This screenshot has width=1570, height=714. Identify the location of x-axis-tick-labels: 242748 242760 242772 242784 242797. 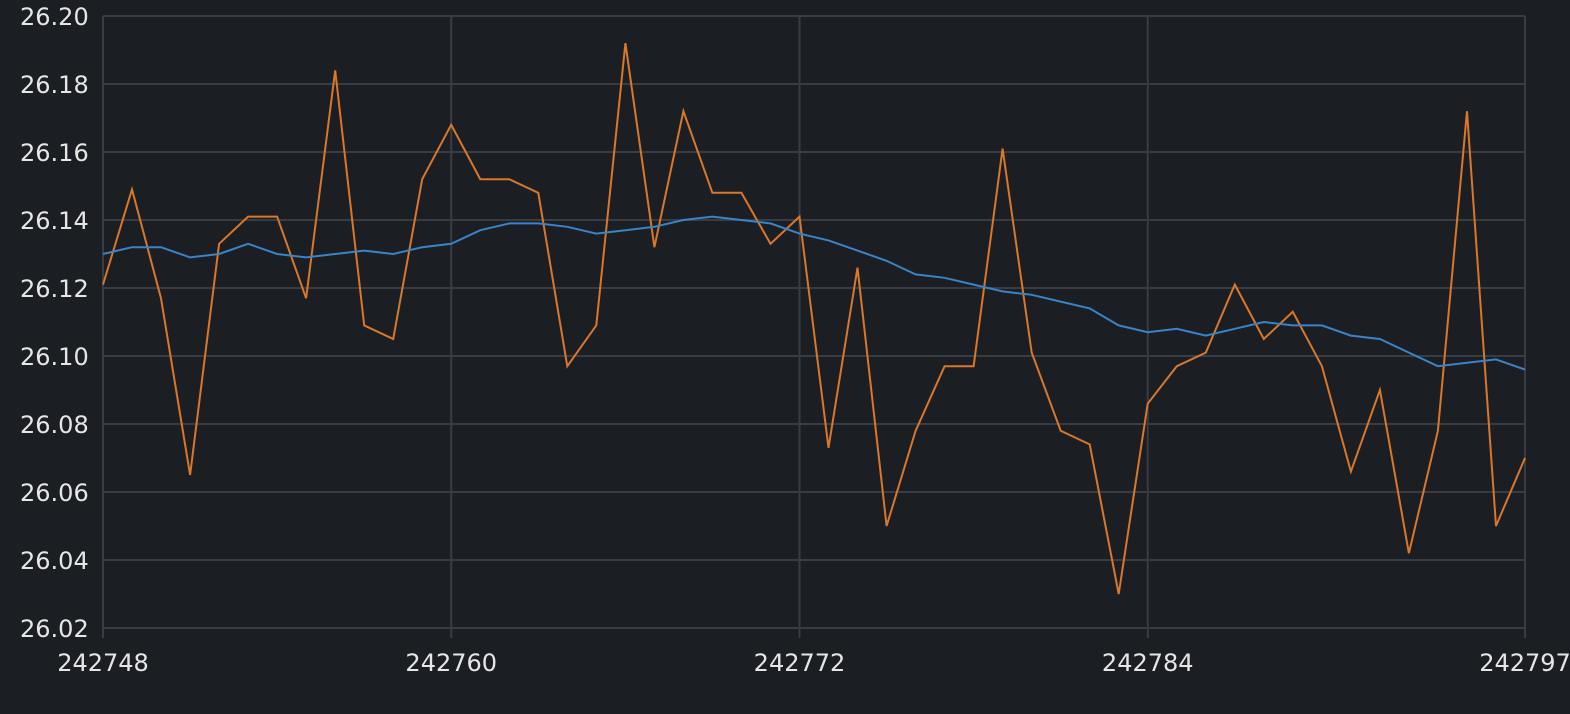
(813, 663).